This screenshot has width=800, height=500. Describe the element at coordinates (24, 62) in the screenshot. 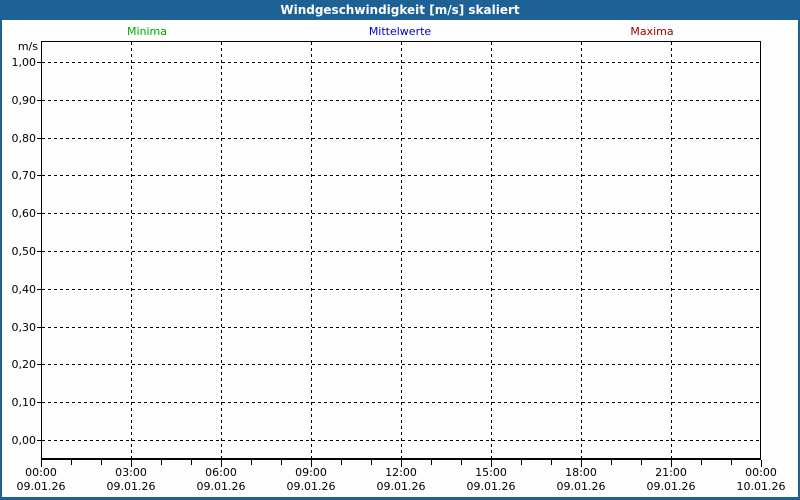

I see `y-axis-tick-label: 1,00` at that location.